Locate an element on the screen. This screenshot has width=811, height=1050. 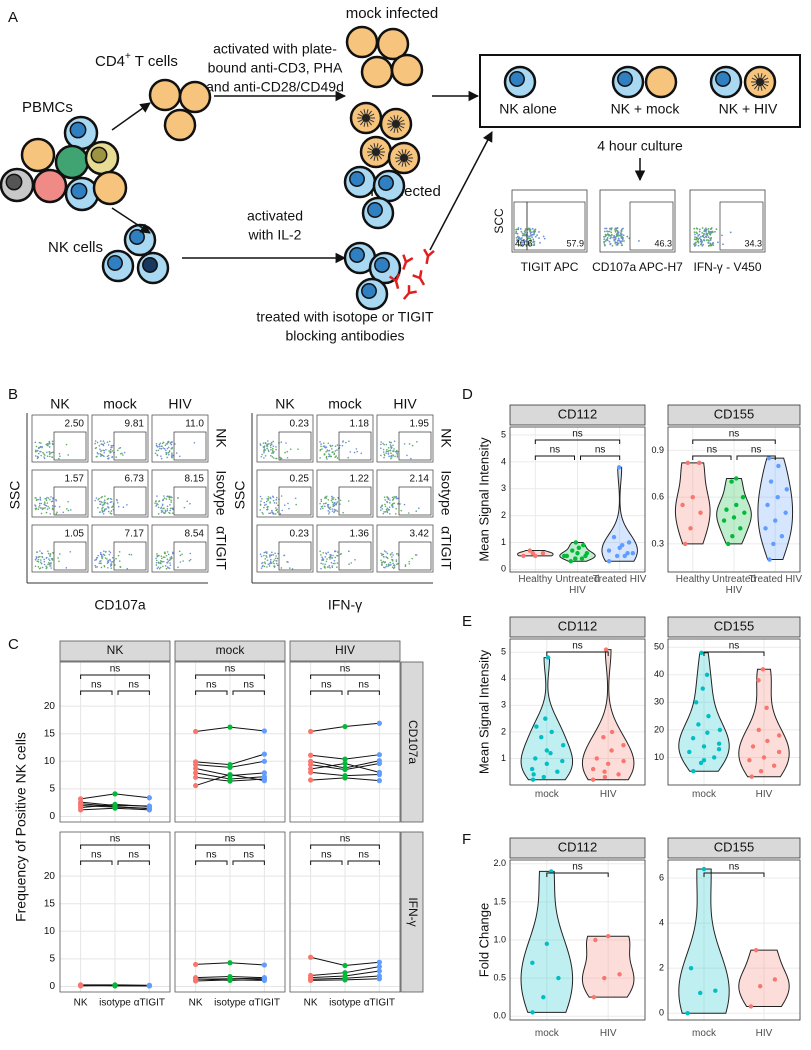
y-tick-label: 4 is located at coordinates (503, 678).